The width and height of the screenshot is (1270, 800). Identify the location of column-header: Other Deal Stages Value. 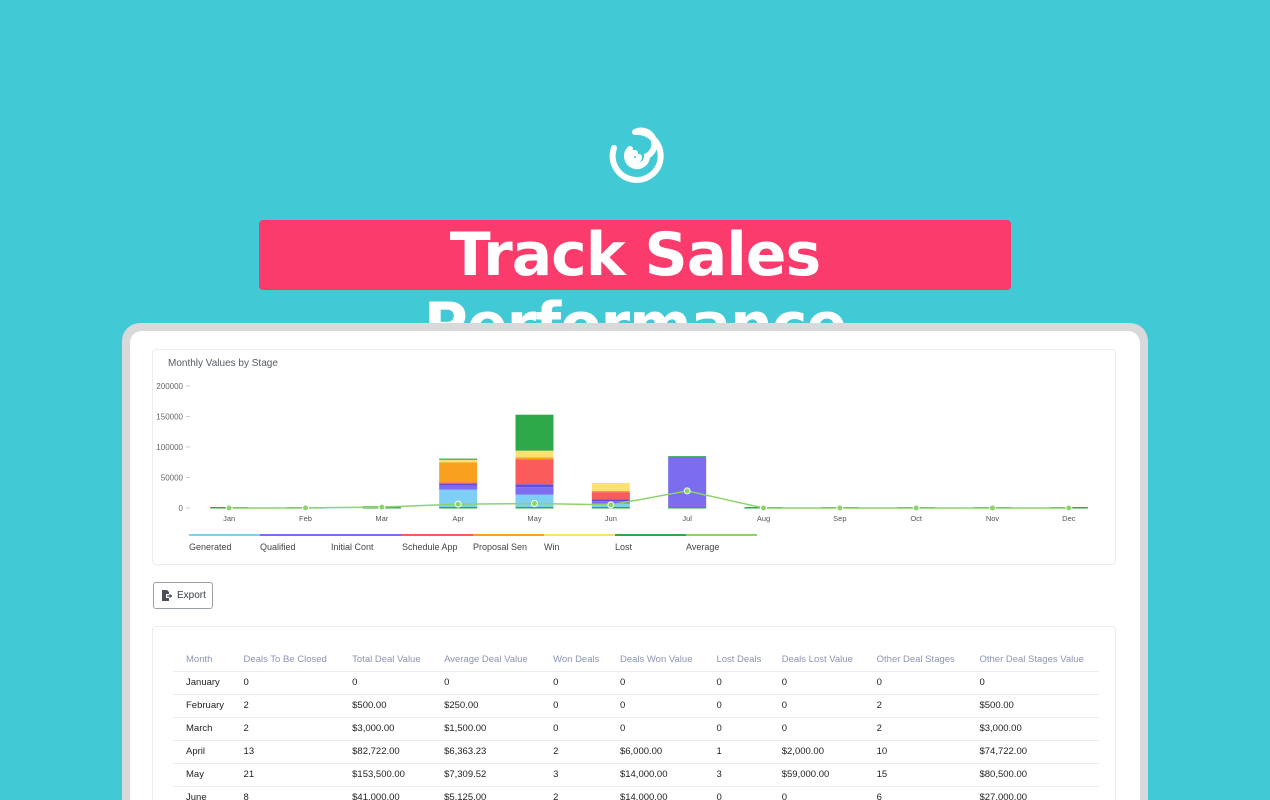
(1032, 660).